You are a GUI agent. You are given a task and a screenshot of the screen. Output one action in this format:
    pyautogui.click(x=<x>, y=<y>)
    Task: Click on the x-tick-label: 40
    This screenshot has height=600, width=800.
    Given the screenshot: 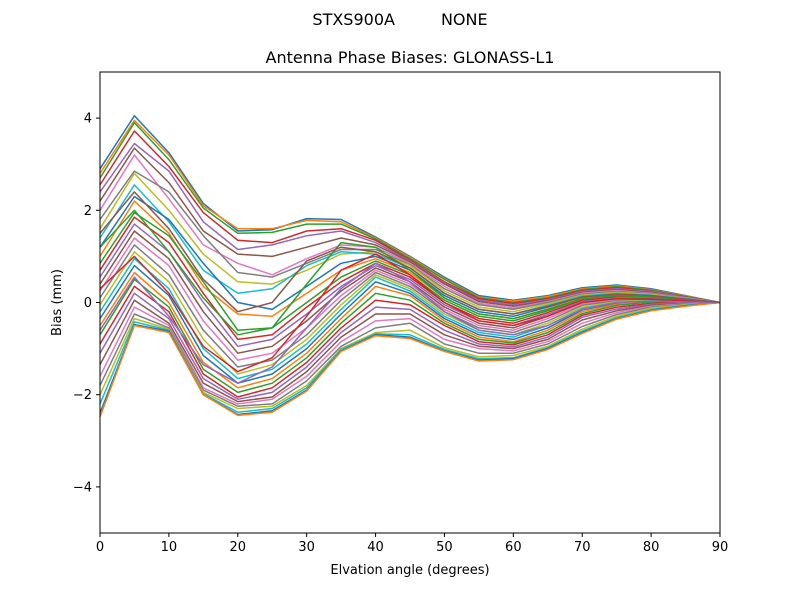 What is the action you would take?
    pyautogui.click(x=375, y=547)
    